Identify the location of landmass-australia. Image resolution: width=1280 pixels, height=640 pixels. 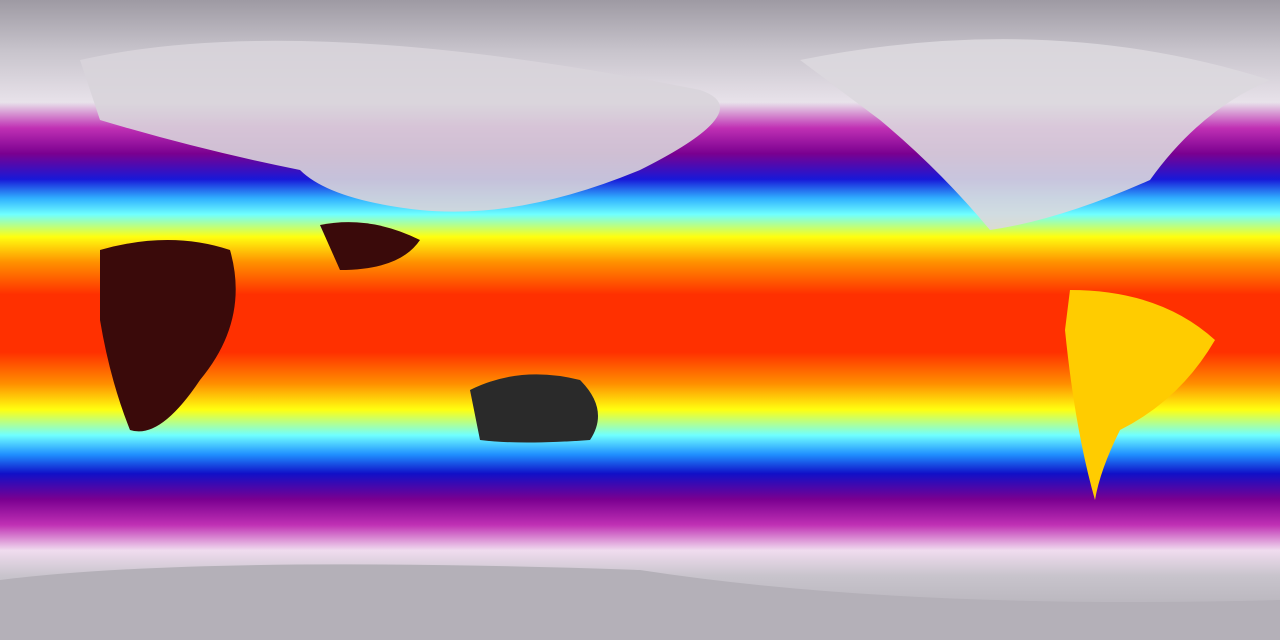
(534, 408).